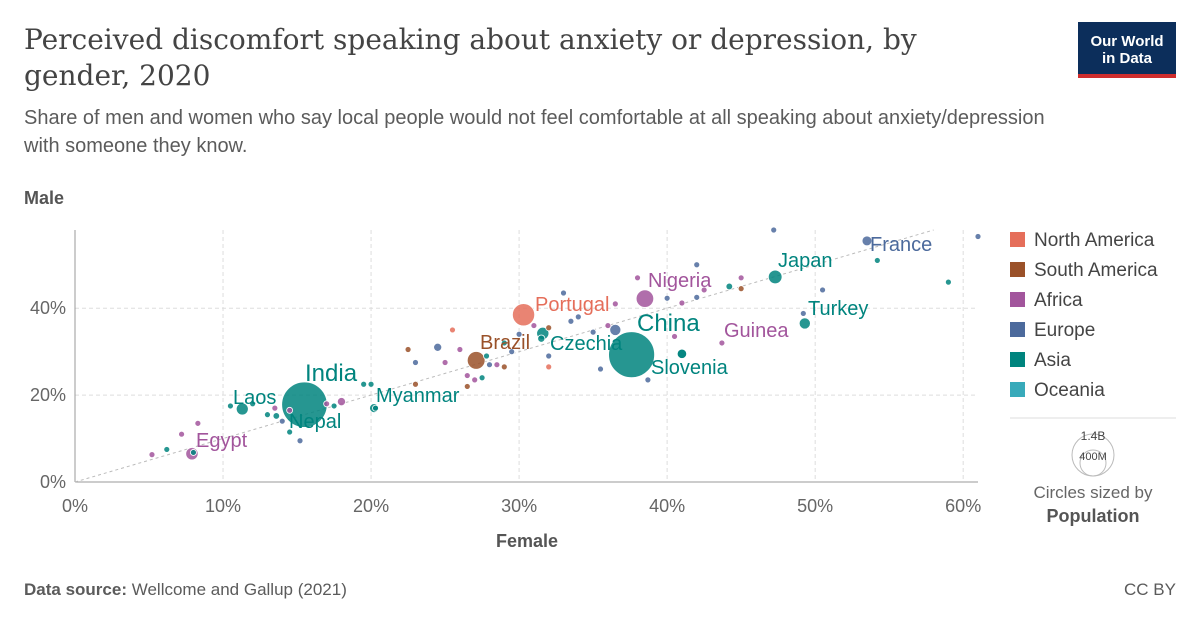 This screenshot has width=1200, height=627. What do you see at coordinates (901, 245) in the screenshot?
I see `point-label-france: France` at bounding box center [901, 245].